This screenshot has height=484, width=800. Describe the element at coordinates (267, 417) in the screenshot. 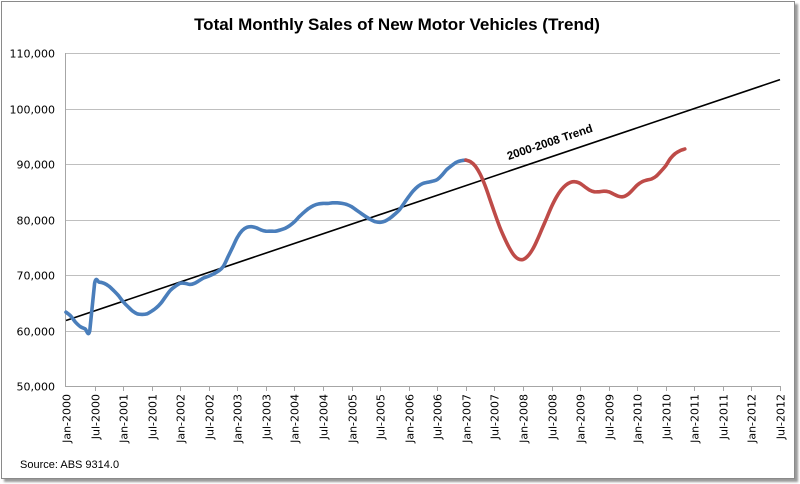

I see `x-tick-label: Jul-2003` at that location.